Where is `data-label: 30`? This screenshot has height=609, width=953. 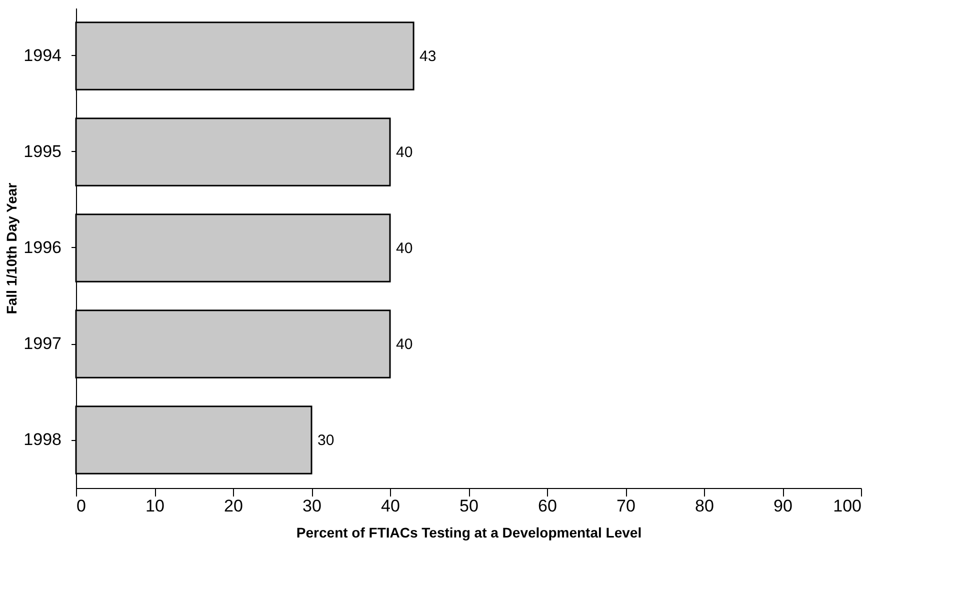
data-label: 30 is located at coordinates (326, 440).